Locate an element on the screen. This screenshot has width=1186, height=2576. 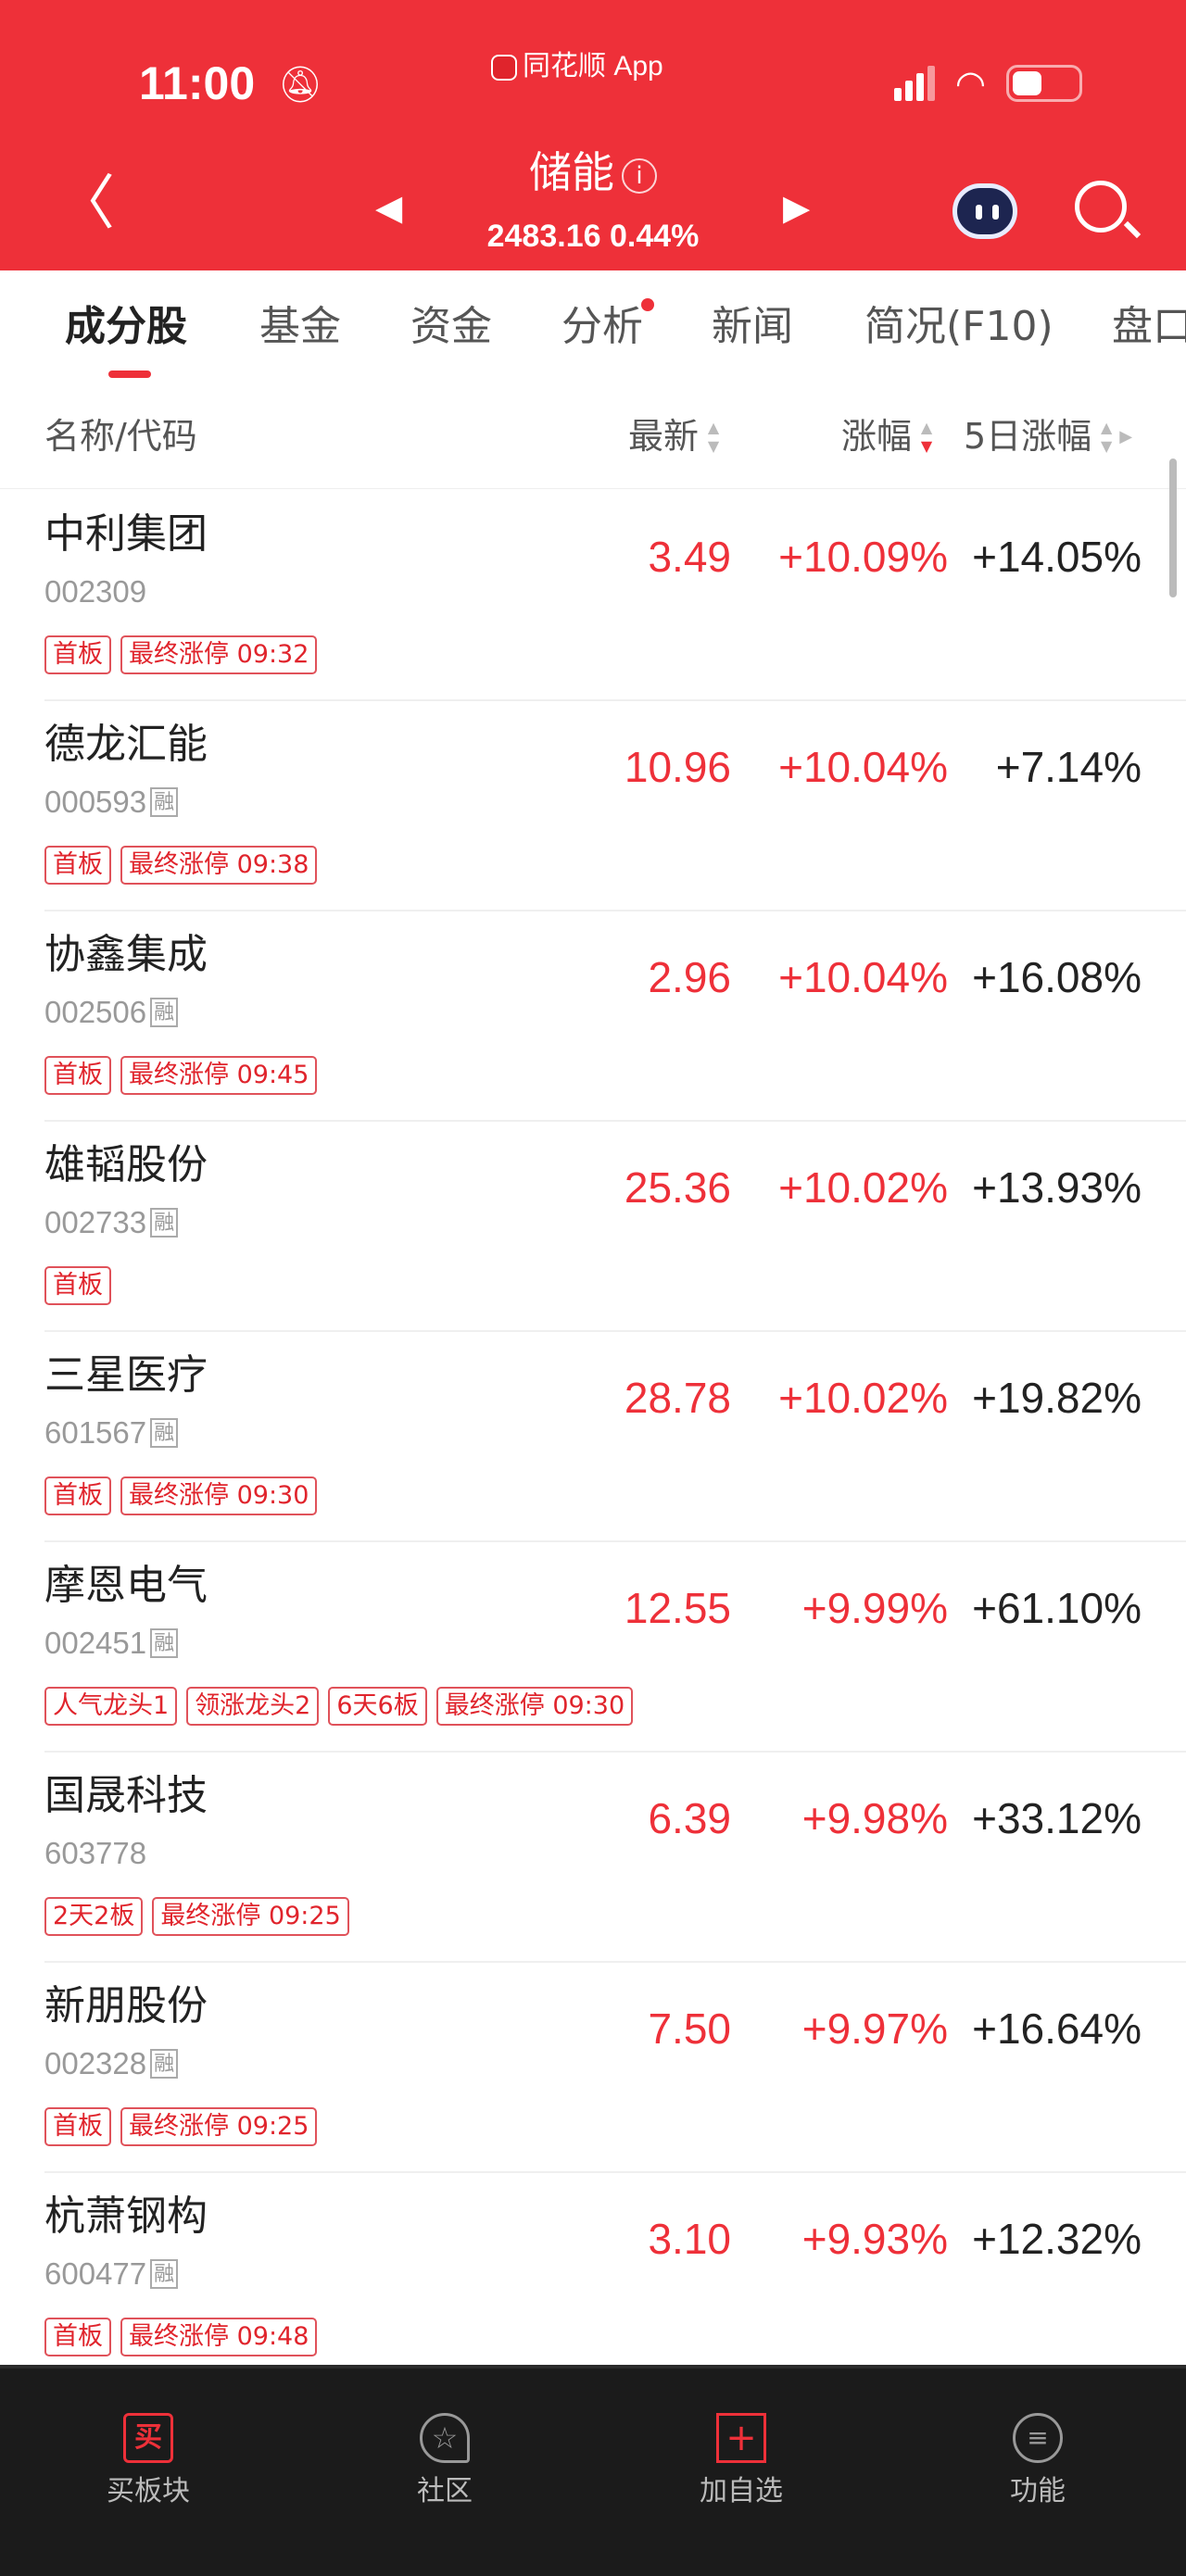
stock-price: 6.39 is located at coordinates (689, 1818).